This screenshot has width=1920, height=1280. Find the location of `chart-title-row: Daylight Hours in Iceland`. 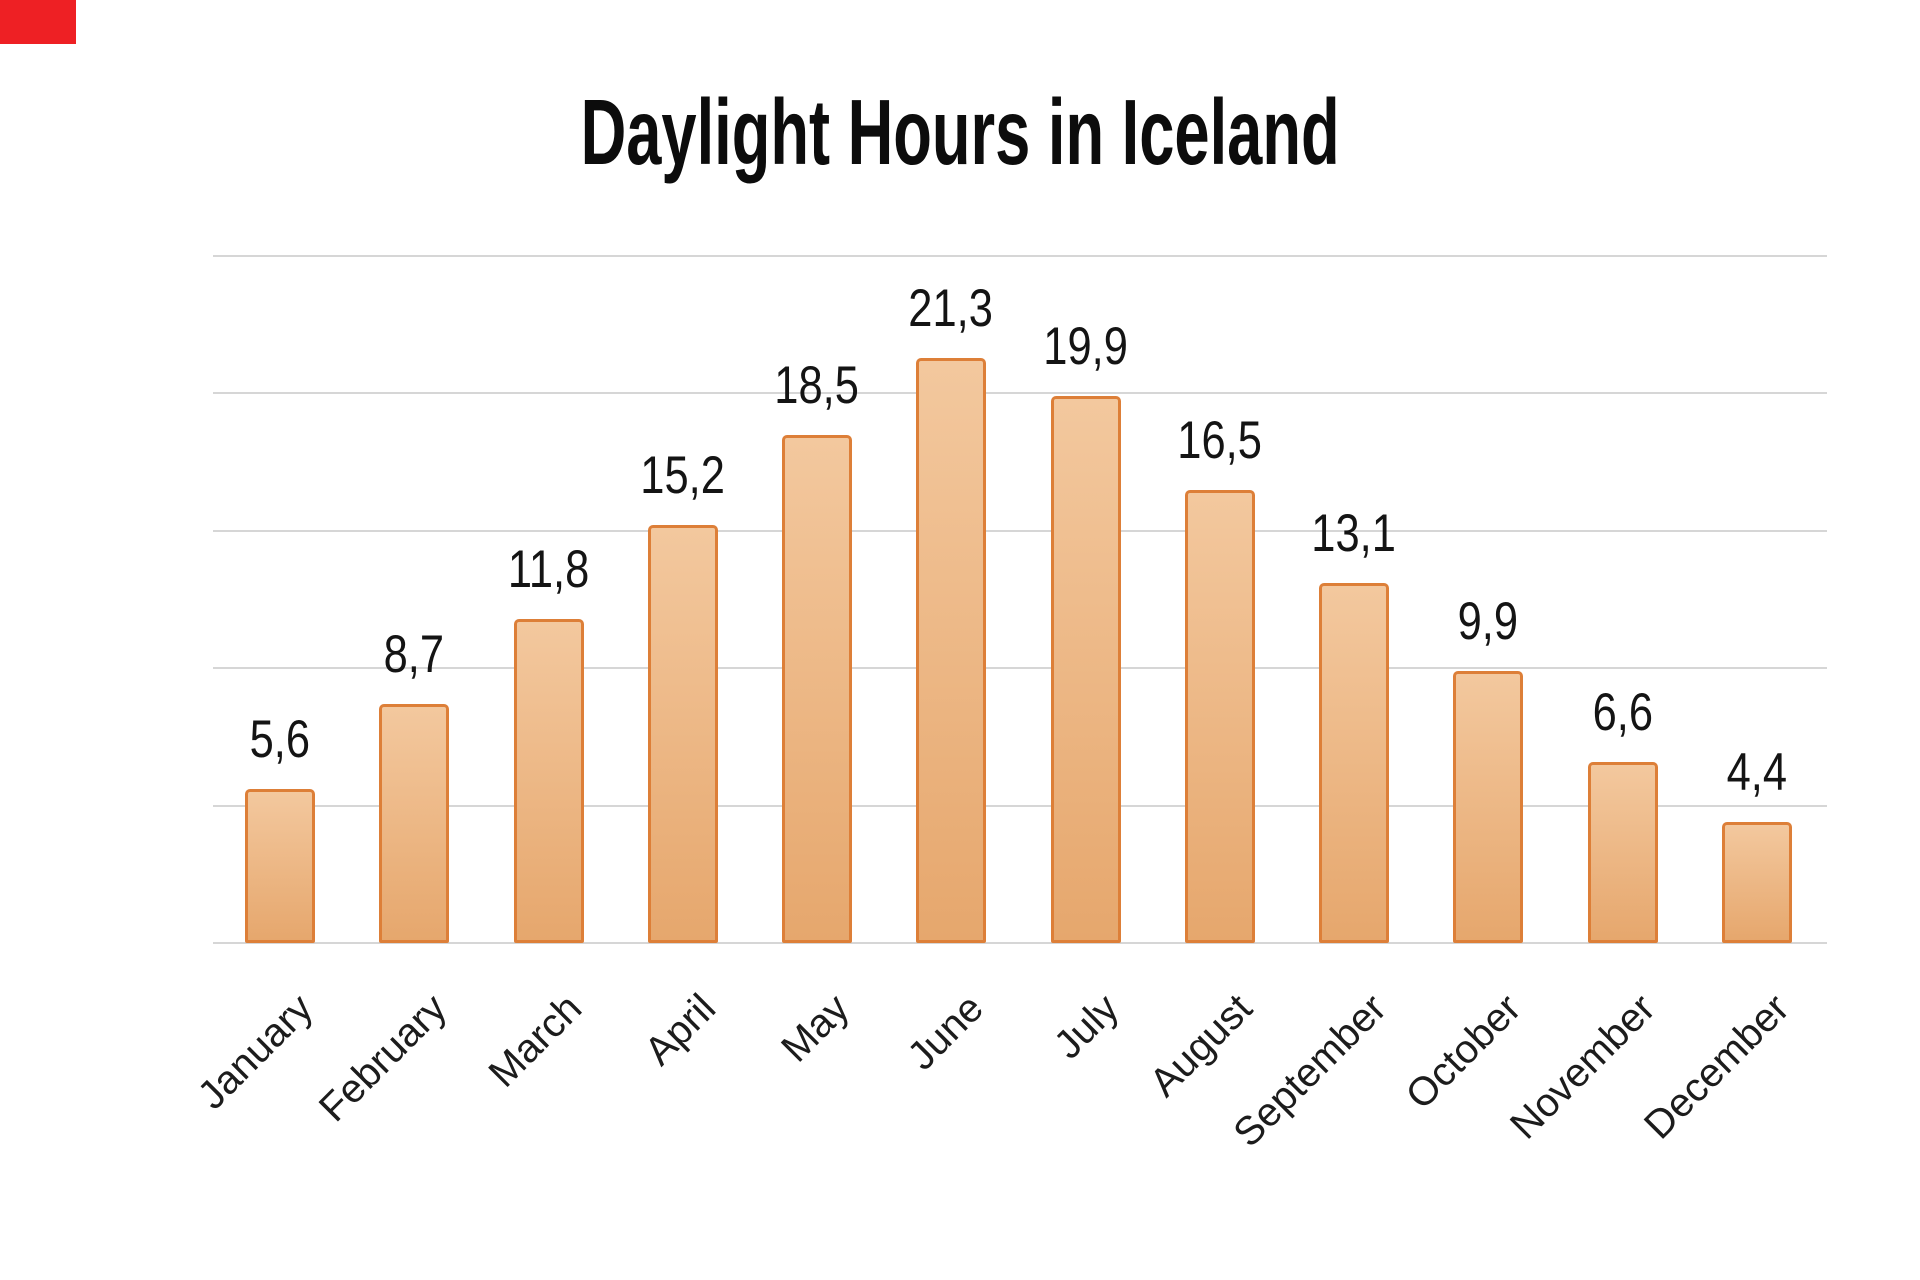

chart-title-row: Daylight Hours in Iceland is located at coordinates (960, 132).